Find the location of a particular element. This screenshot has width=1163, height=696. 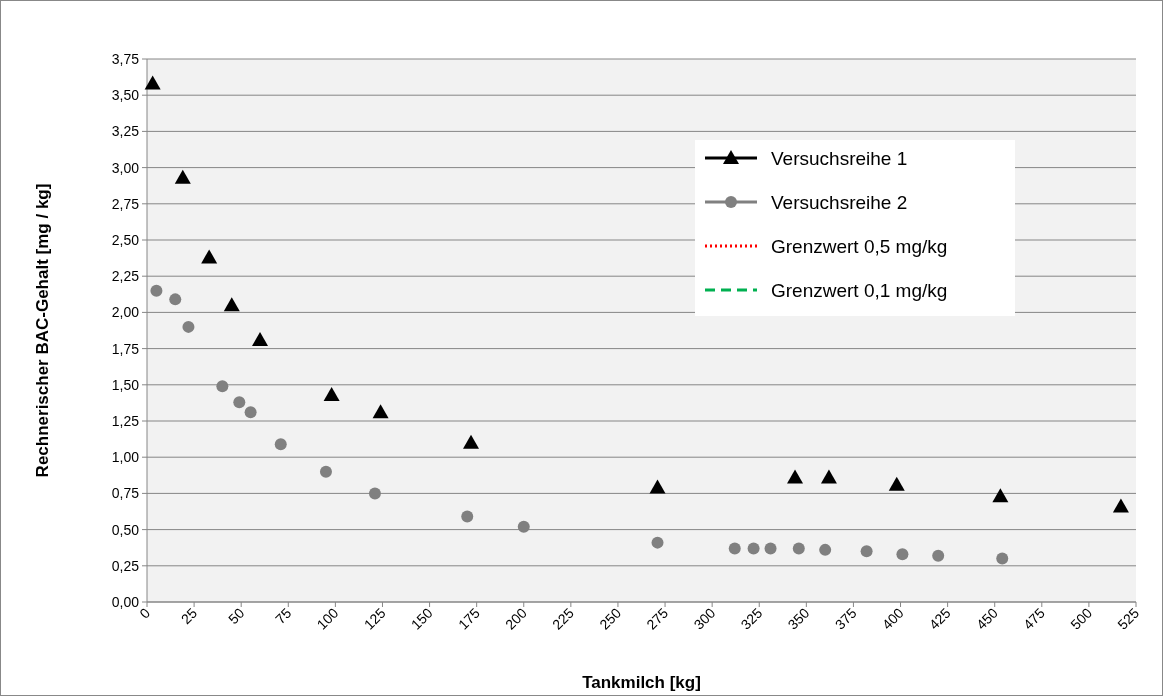

x-tick-label: 425 is located at coordinates (939, 618).